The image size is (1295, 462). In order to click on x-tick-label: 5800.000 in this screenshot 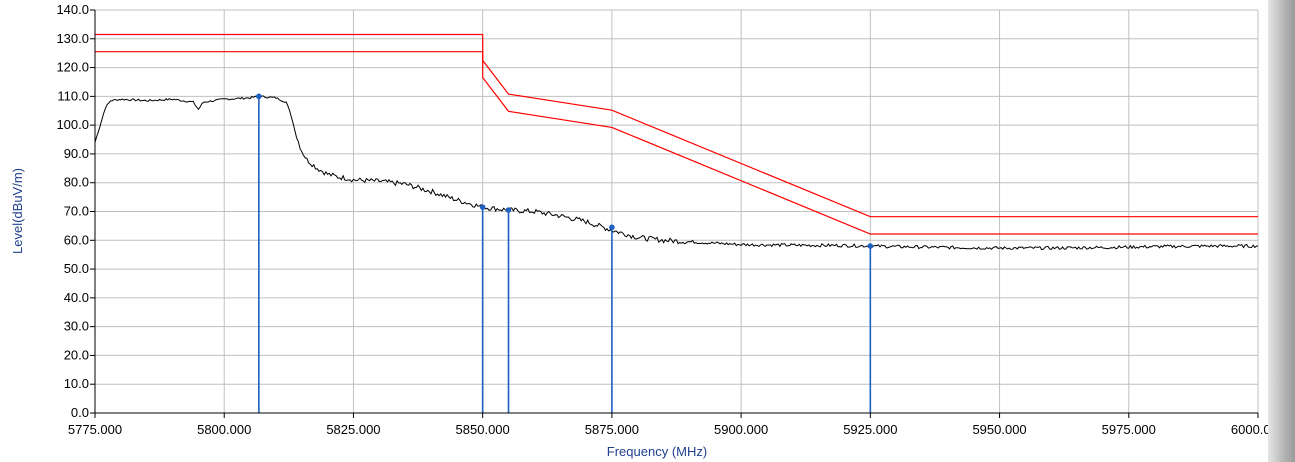, I will do `click(224, 429)`.